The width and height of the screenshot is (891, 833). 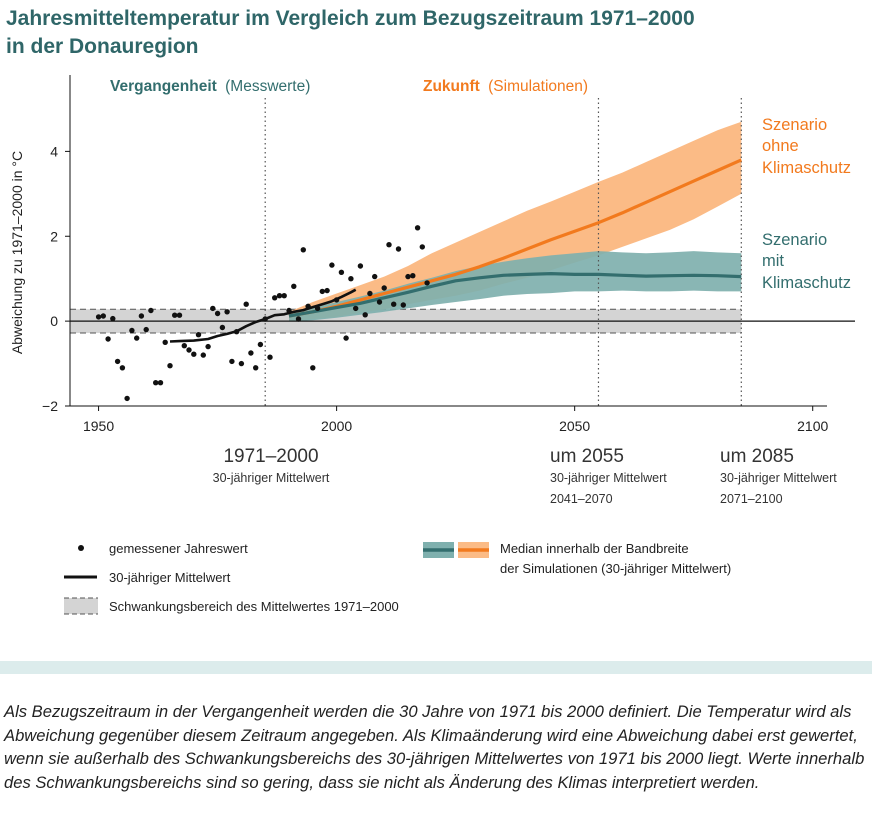 What do you see at coordinates (54, 151) in the screenshot?
I see `y-tick-label: 4` at bounding box center [54, 151].